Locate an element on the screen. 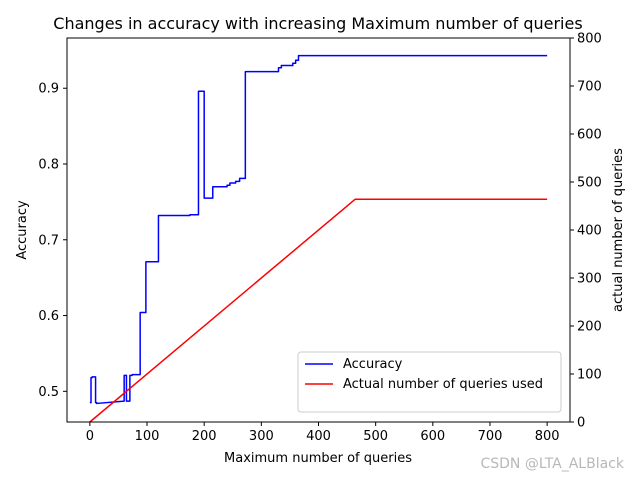  x-tick-label: 100 is located at coordinates (147, 436).